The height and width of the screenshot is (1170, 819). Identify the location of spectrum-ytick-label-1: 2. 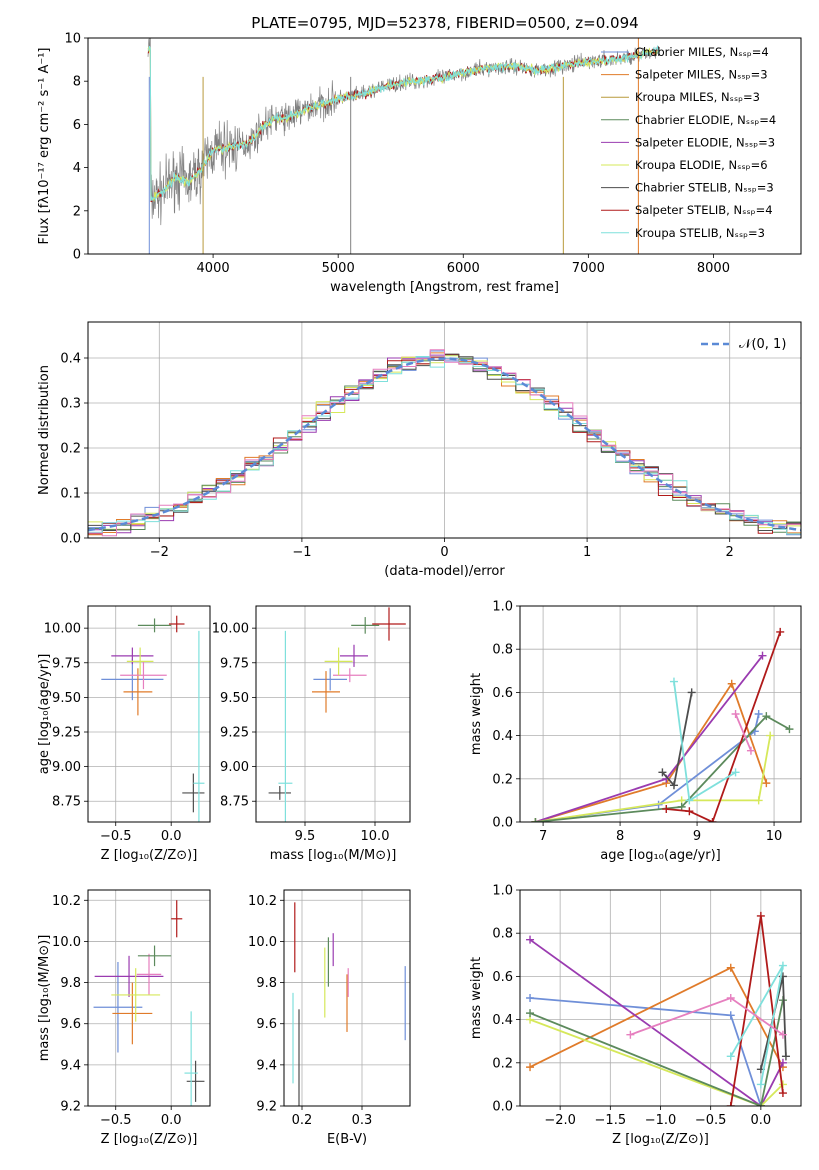
(77, 211).